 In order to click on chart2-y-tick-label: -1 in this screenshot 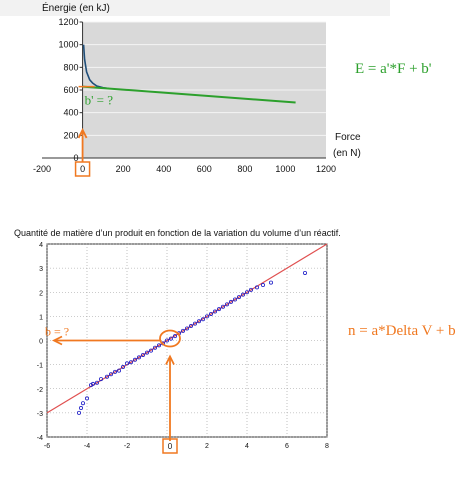, I will do `click(40, 366)`.